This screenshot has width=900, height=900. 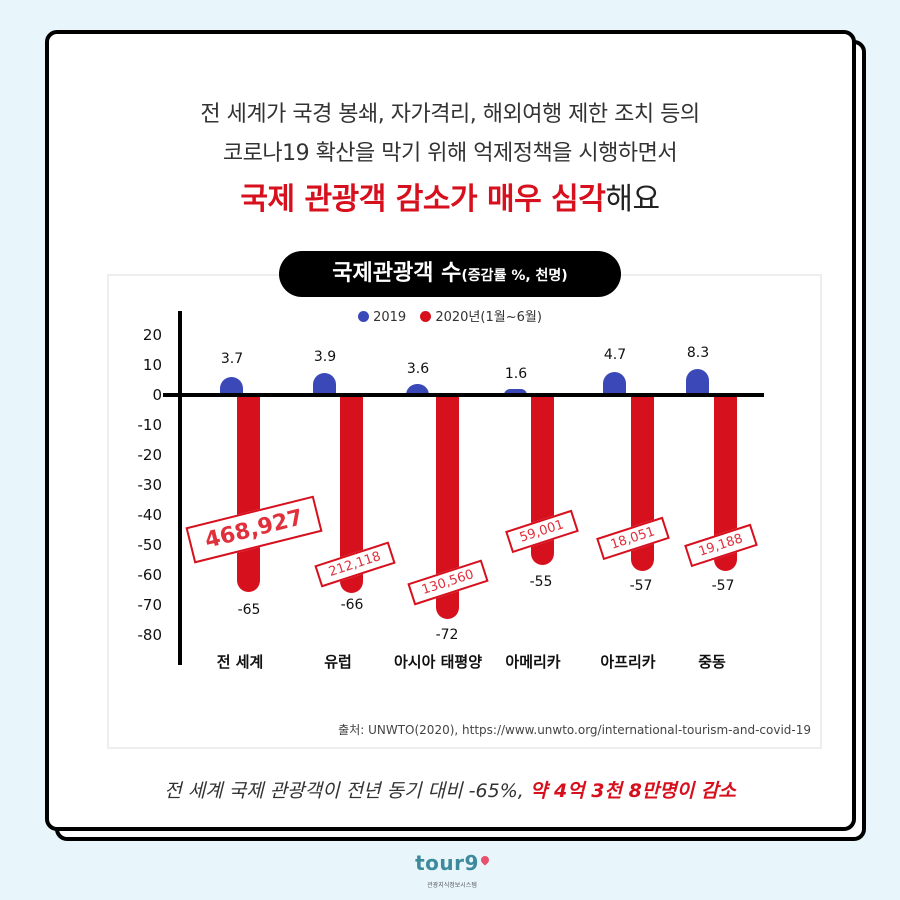 I want to click on legend-label: 2019, so click(x=390, y=317).